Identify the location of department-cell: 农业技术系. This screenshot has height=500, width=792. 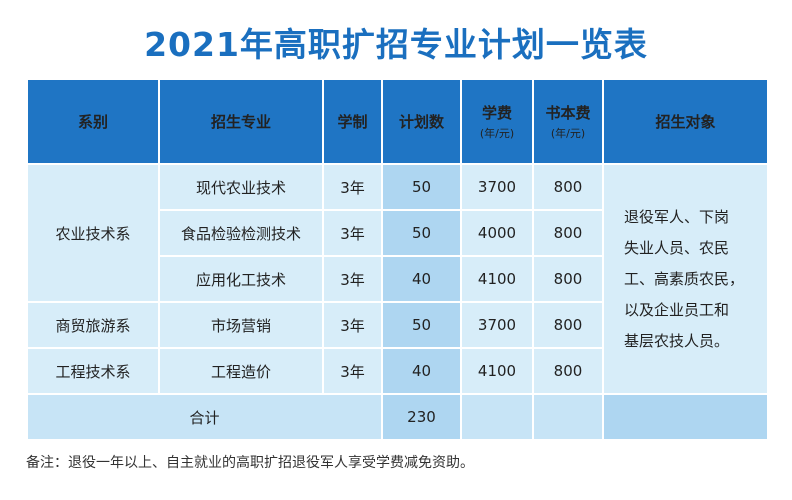
(93, 233).